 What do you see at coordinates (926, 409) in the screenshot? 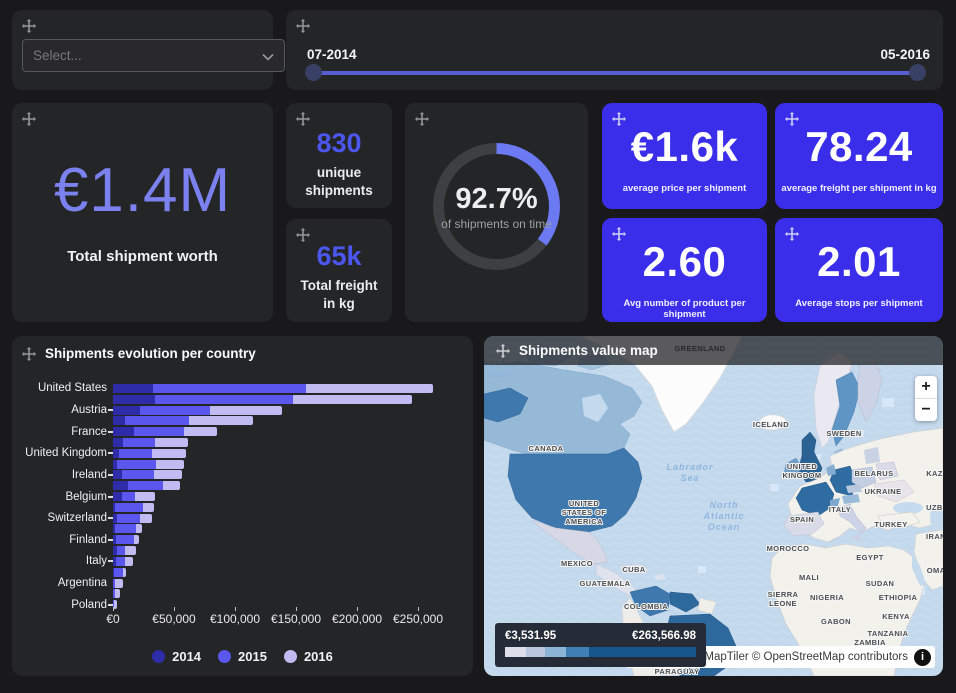
I see `zoom-out-button: −` at bounding box center [926, 409].